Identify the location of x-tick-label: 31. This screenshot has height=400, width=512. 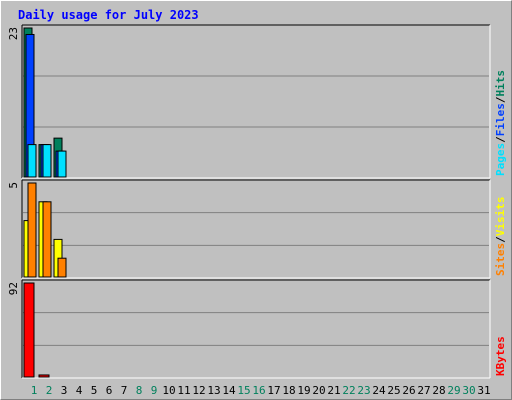
(483, 390).